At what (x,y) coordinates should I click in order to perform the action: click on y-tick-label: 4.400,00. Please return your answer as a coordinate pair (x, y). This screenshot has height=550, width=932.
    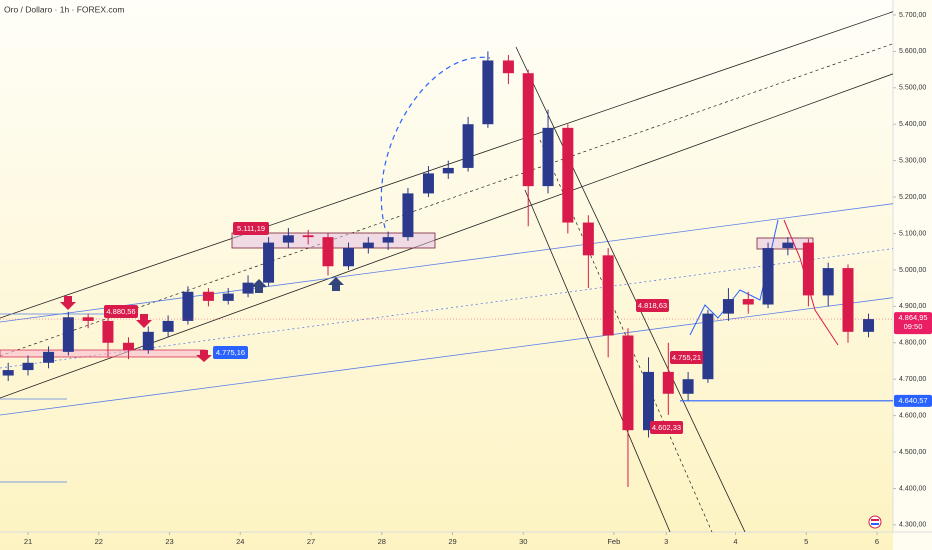
    Looking at the image, I should click on (912, 488).